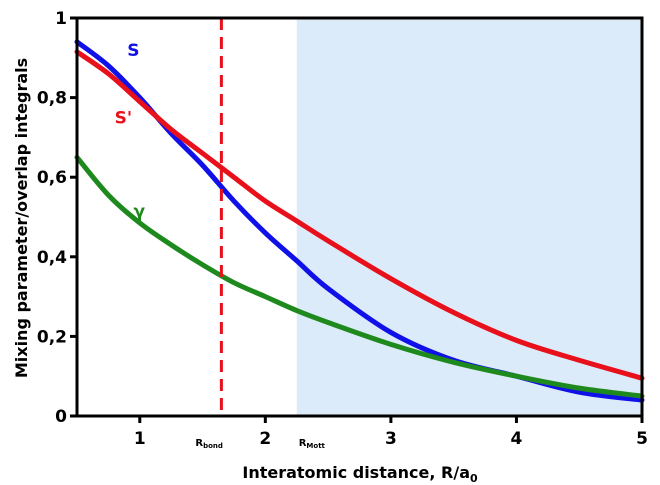  What do you see at coordinates (61, 417) in the screenshot?
I see `y-tick-label-0: 0` at bounding box center [61, 417].